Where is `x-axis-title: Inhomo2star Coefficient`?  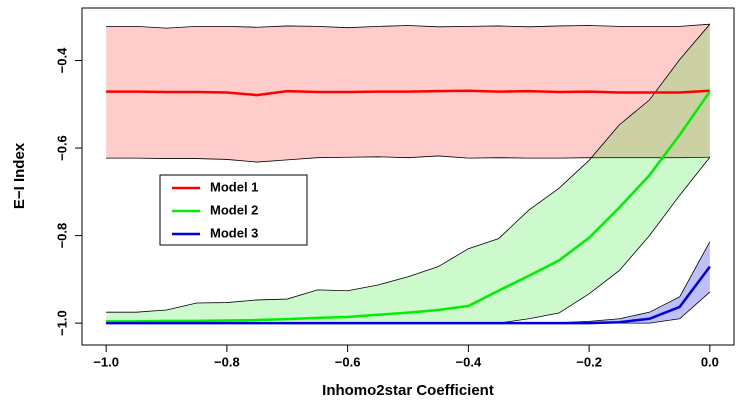
x-axis-title: Inhomo2star Coefficient is located at coordinates (408, 390).